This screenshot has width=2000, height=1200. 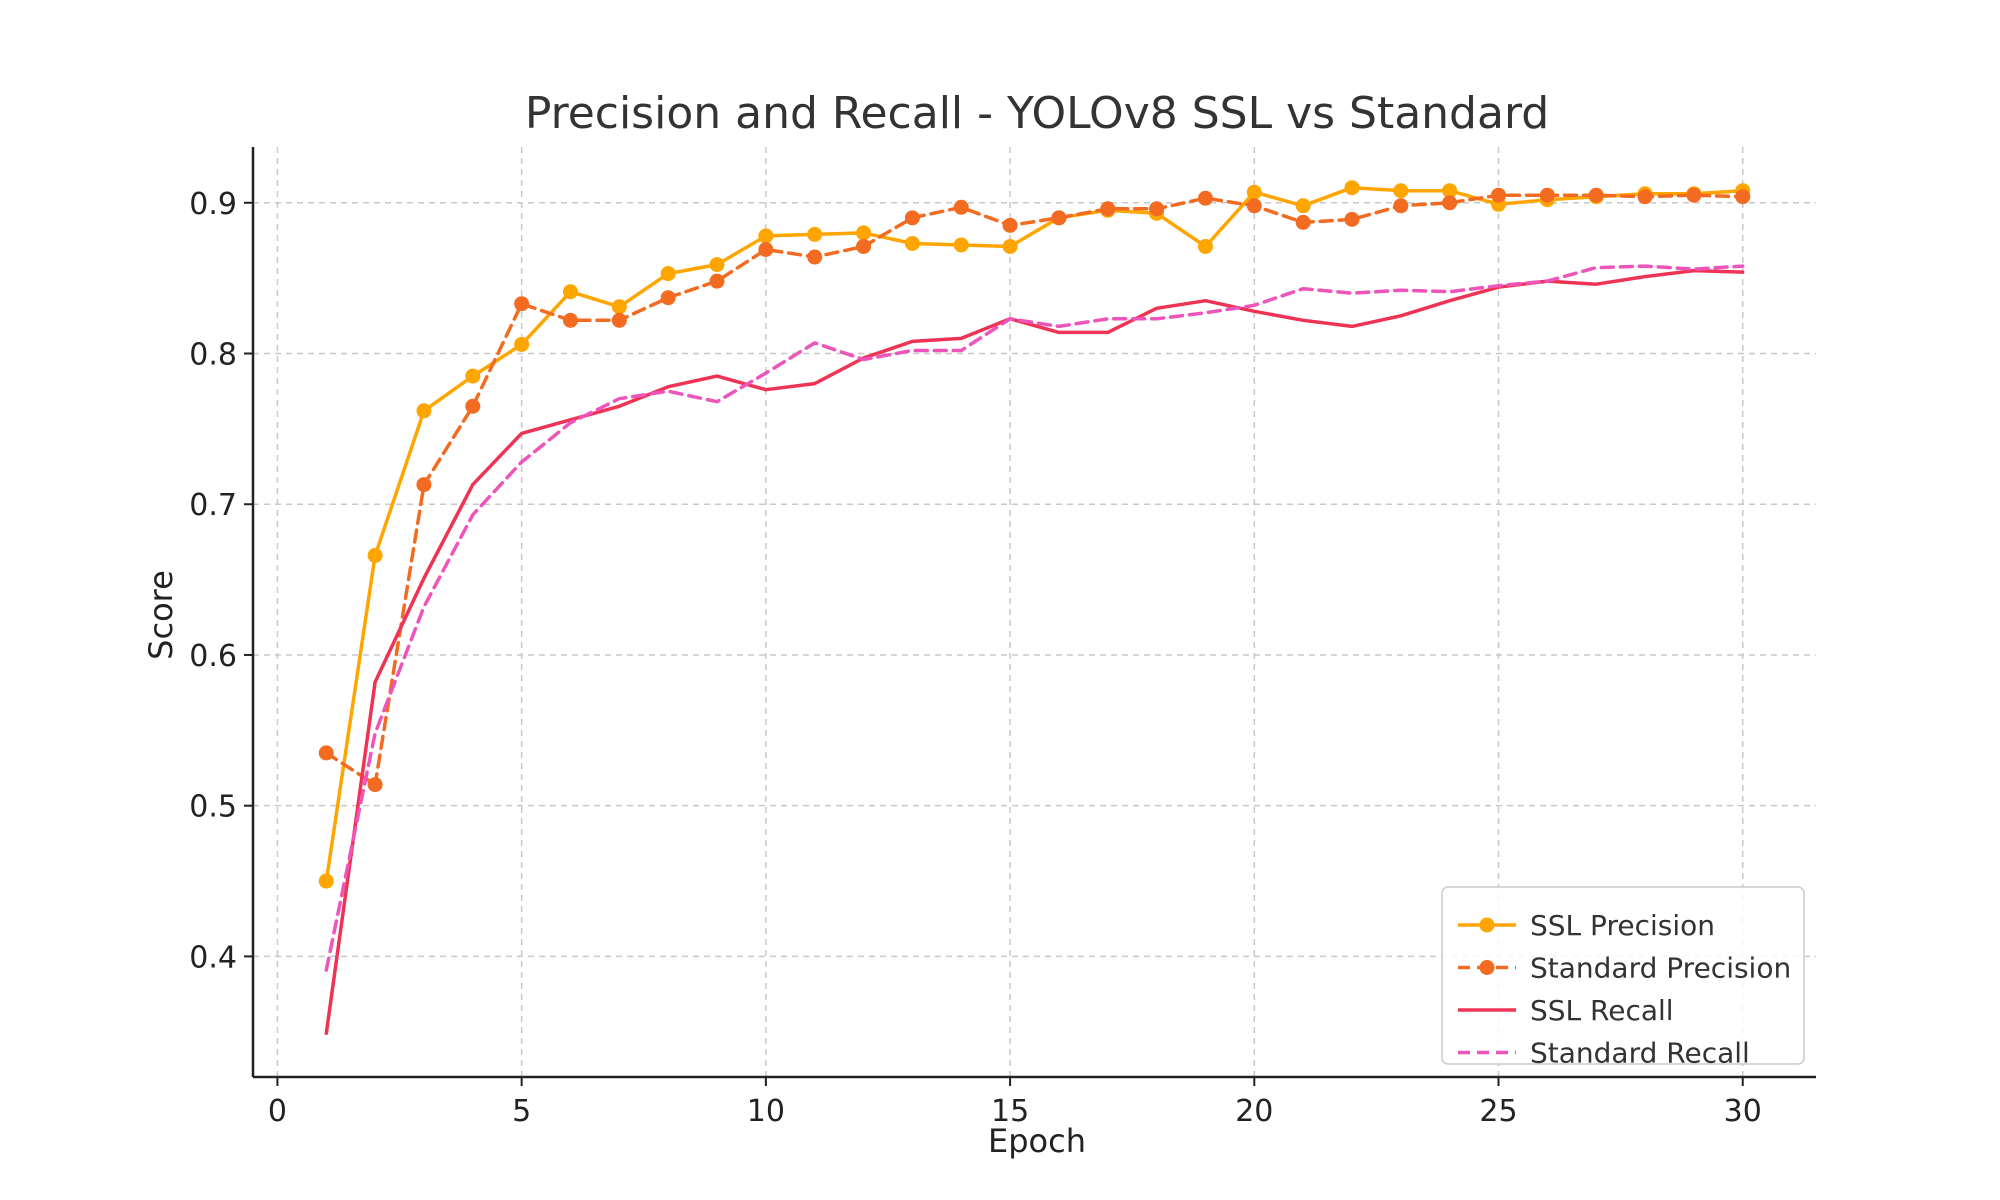 What do you see at coordinates (1743, 1111) in the screenshot?
I see `x-tick-label: 30` at bounding box center [1743, 1111].